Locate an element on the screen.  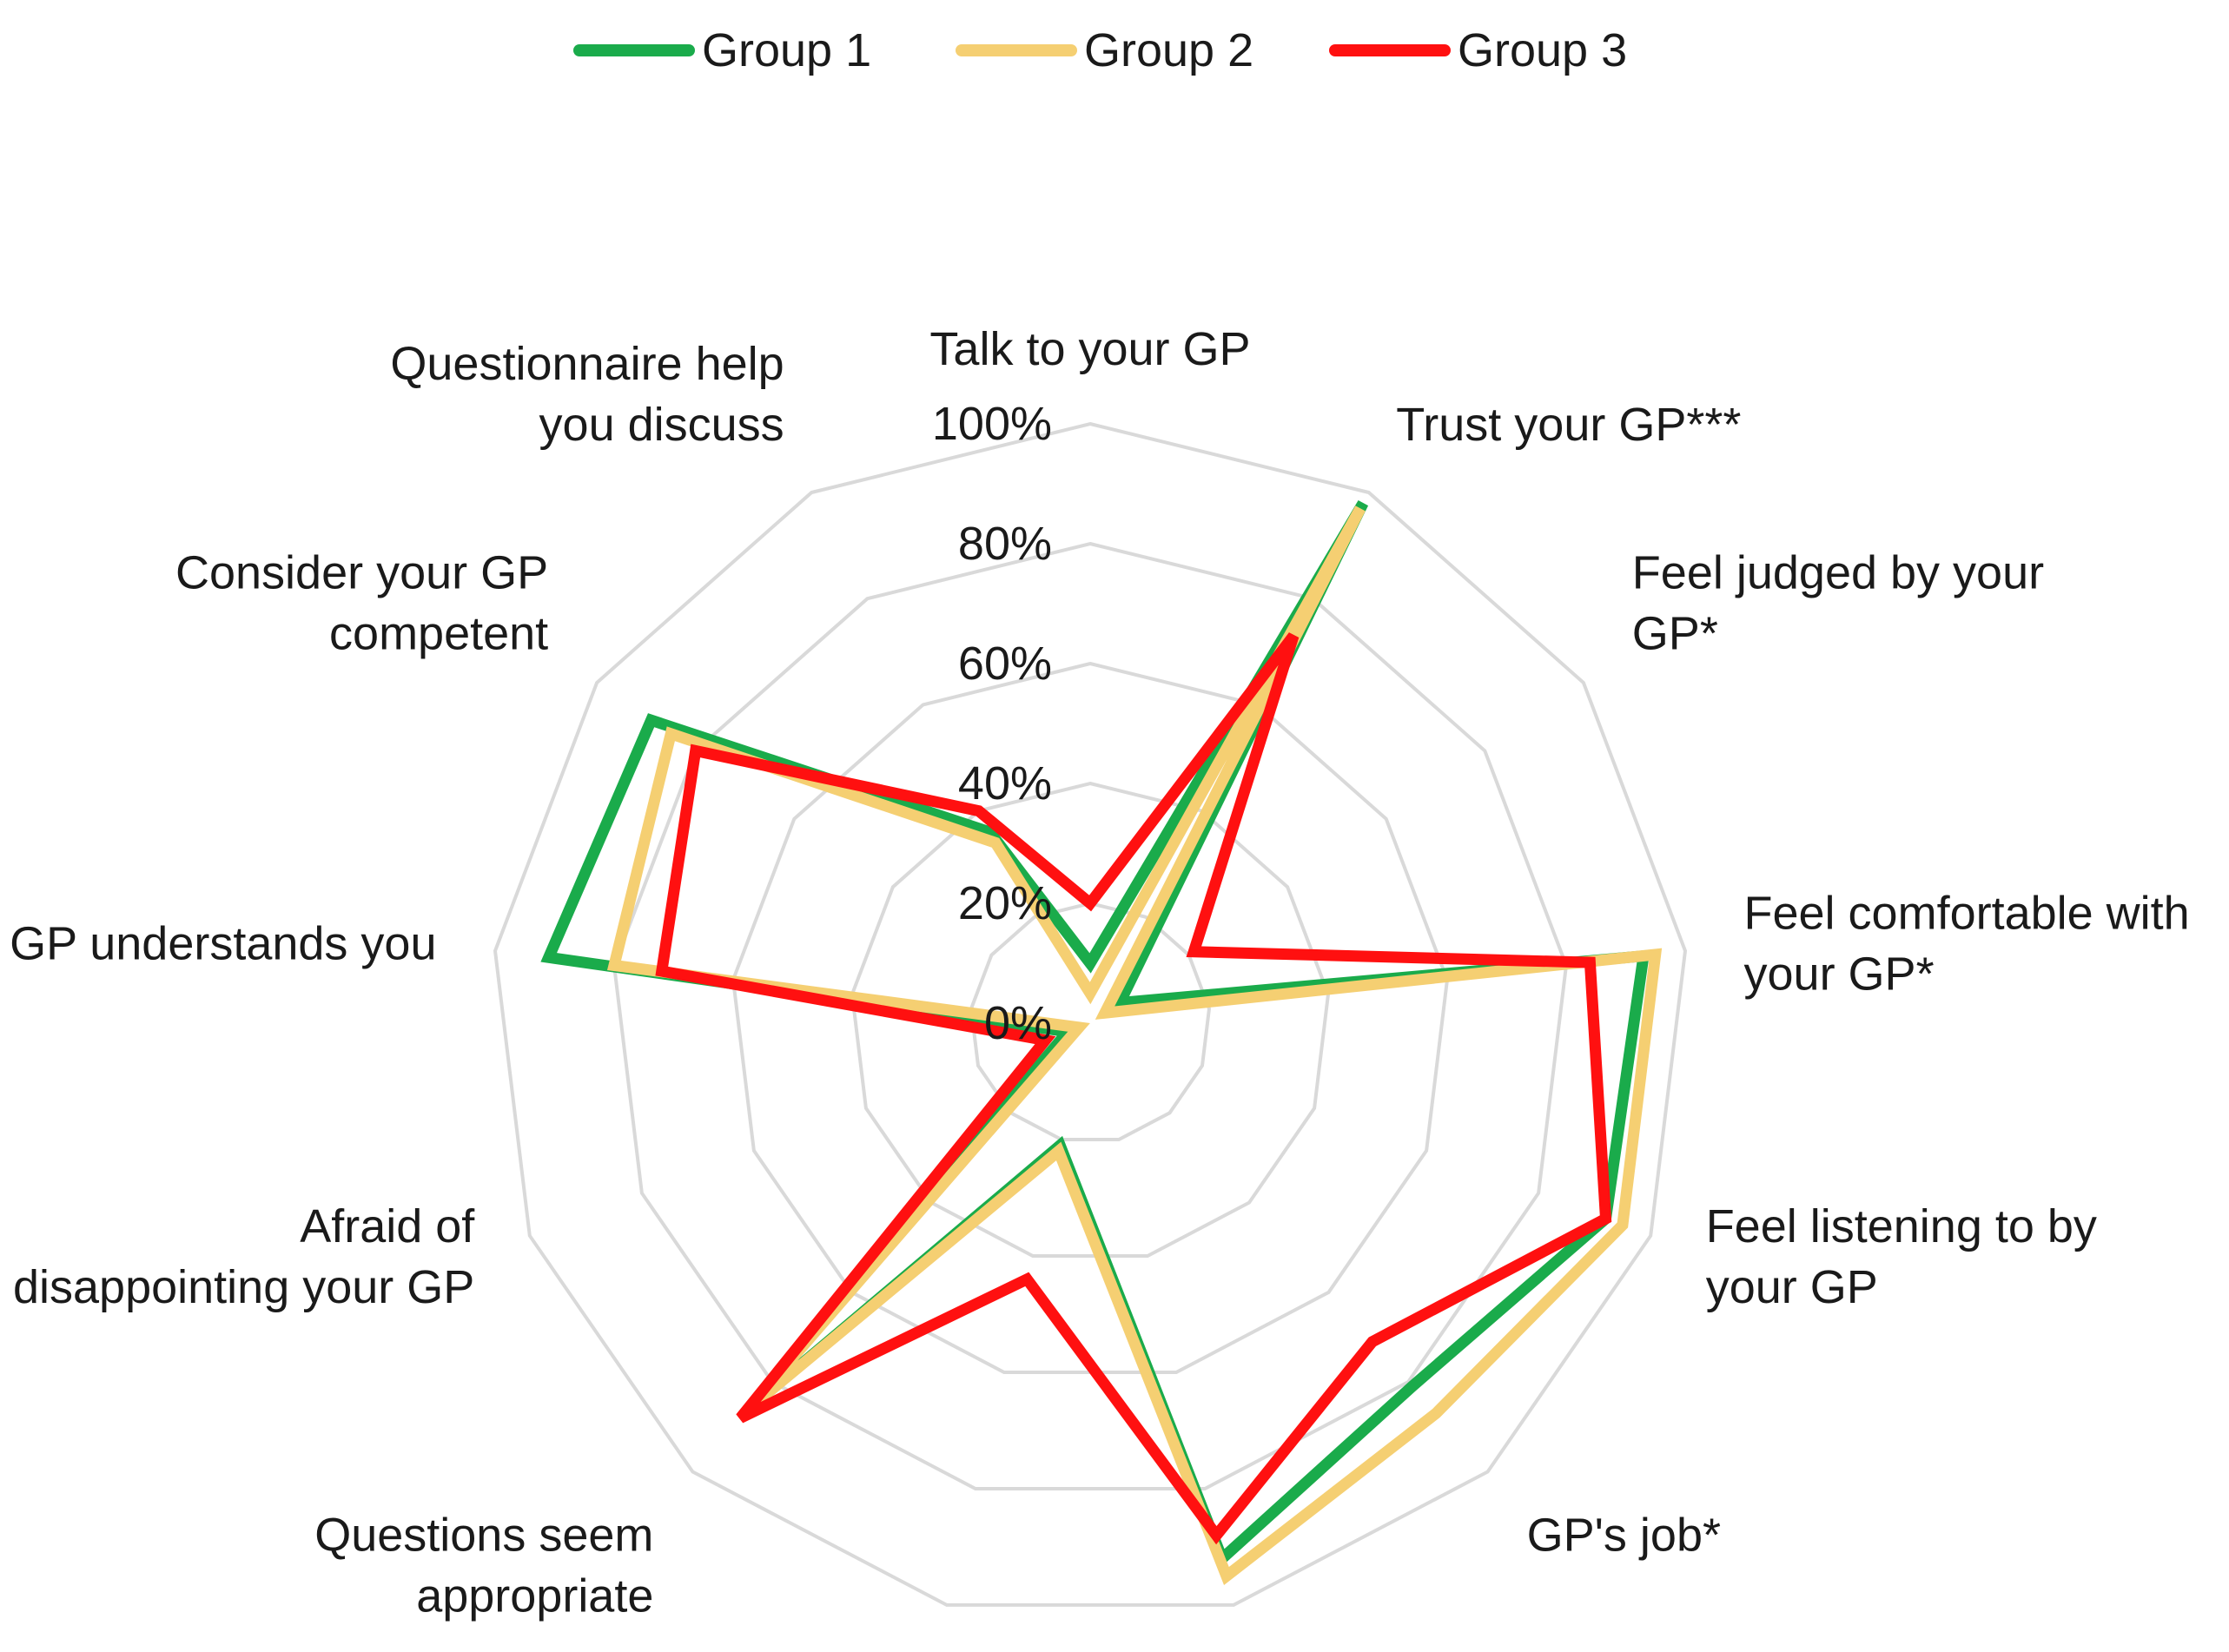
category-label: Questions seem appropriate is located at coordinates (483, 1565).